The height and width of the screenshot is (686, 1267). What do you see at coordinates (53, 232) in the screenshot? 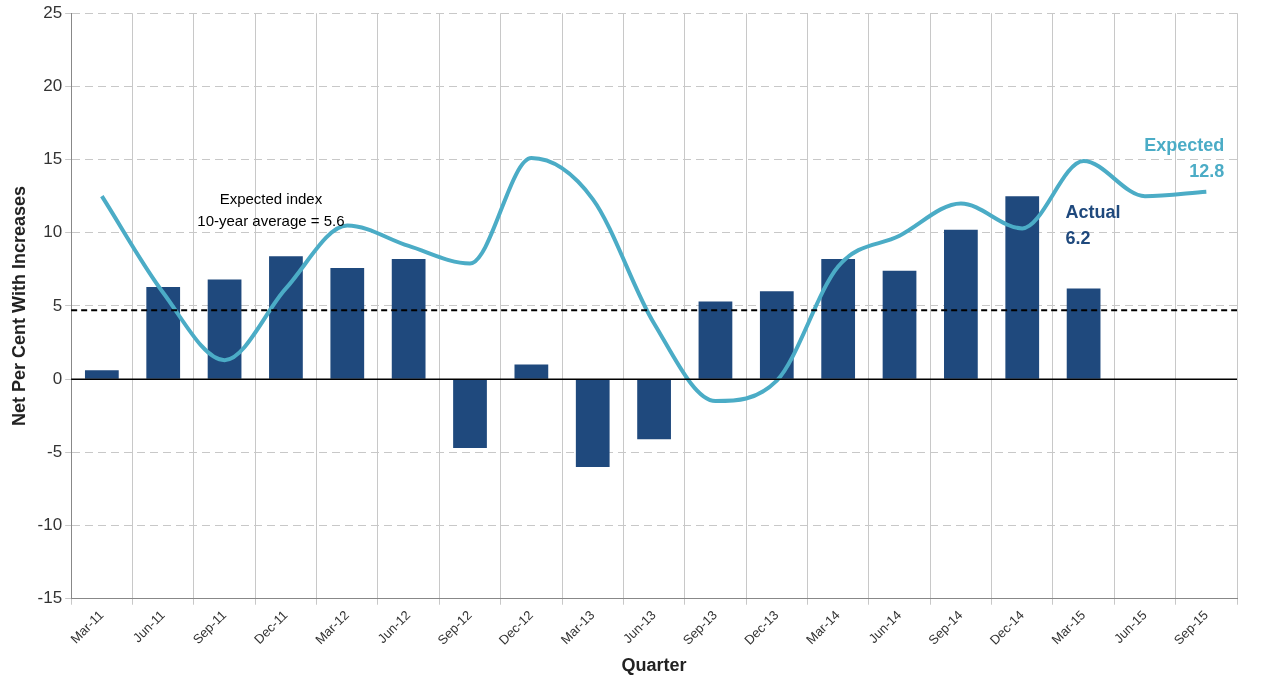
I see `y-tick-label: 10` at bounding box center [53, 232].